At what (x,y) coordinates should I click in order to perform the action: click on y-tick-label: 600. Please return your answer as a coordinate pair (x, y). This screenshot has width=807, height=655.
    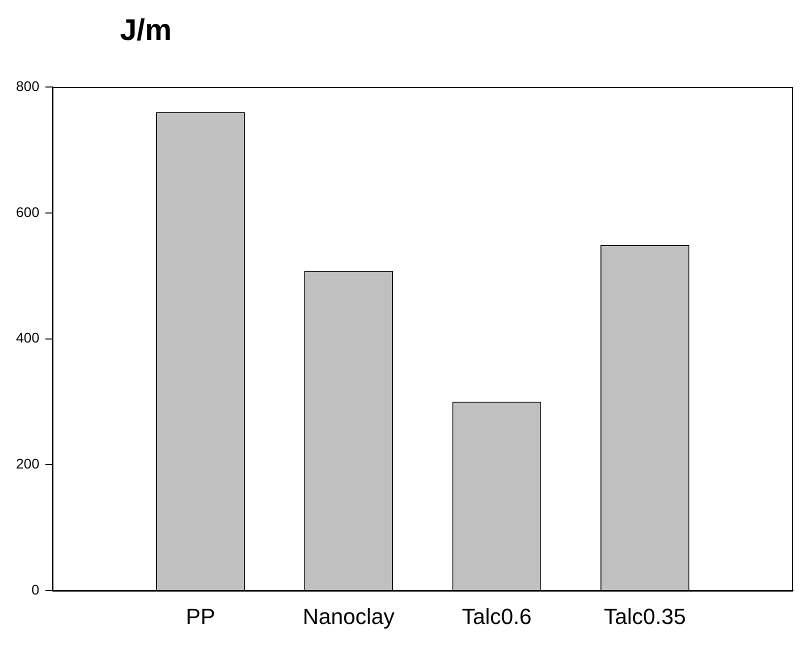
    Looking at the image, I should click on (28, 212).